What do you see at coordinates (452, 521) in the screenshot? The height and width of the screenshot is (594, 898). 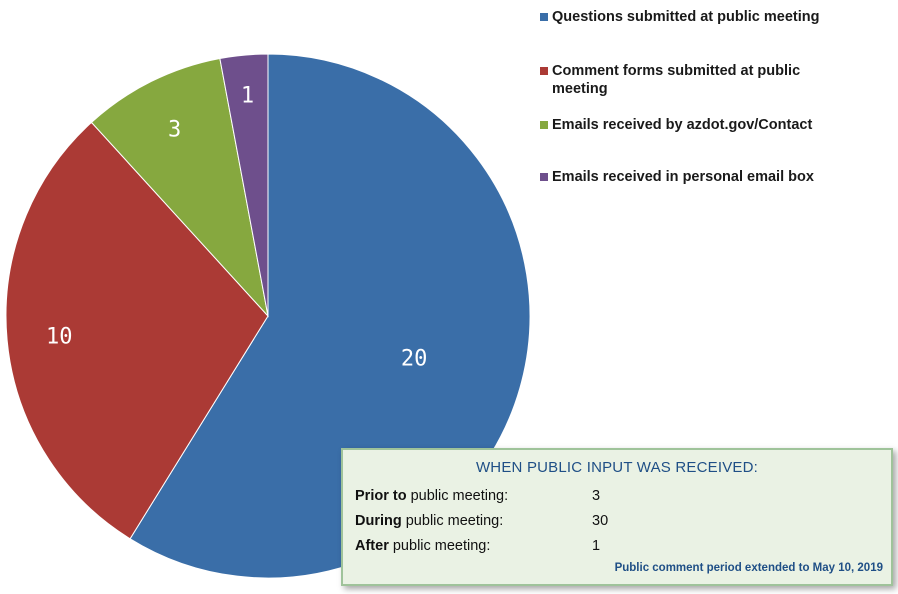 I see `input-row-during-rest: public meeting:` at bounding box center [452, 521].